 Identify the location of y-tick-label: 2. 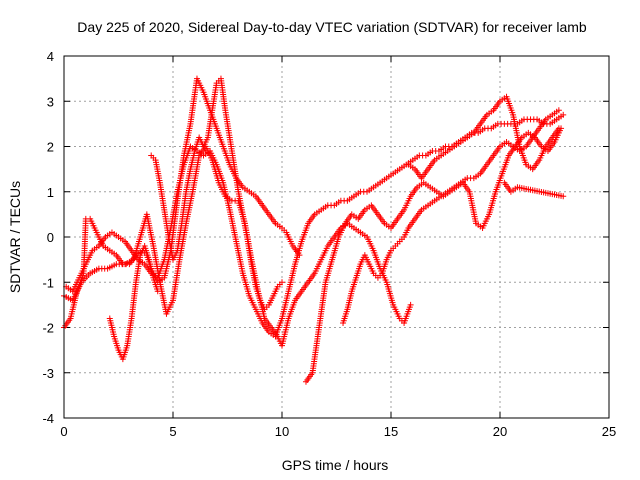
(50, 147).